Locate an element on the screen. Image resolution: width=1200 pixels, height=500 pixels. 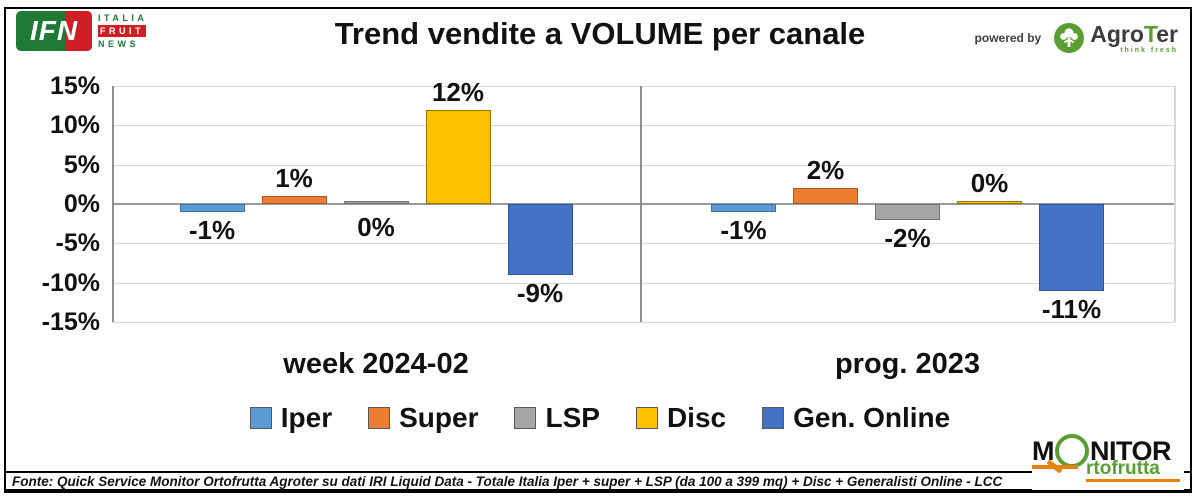
magnifier-icon is located at coordinates (1072, 451).